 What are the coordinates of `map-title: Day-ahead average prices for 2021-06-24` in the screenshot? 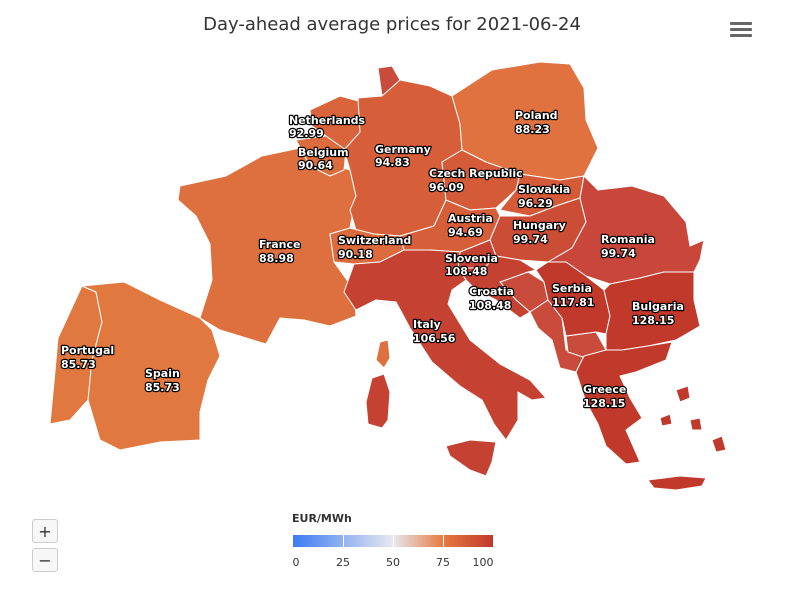 It's located at (392, 24).